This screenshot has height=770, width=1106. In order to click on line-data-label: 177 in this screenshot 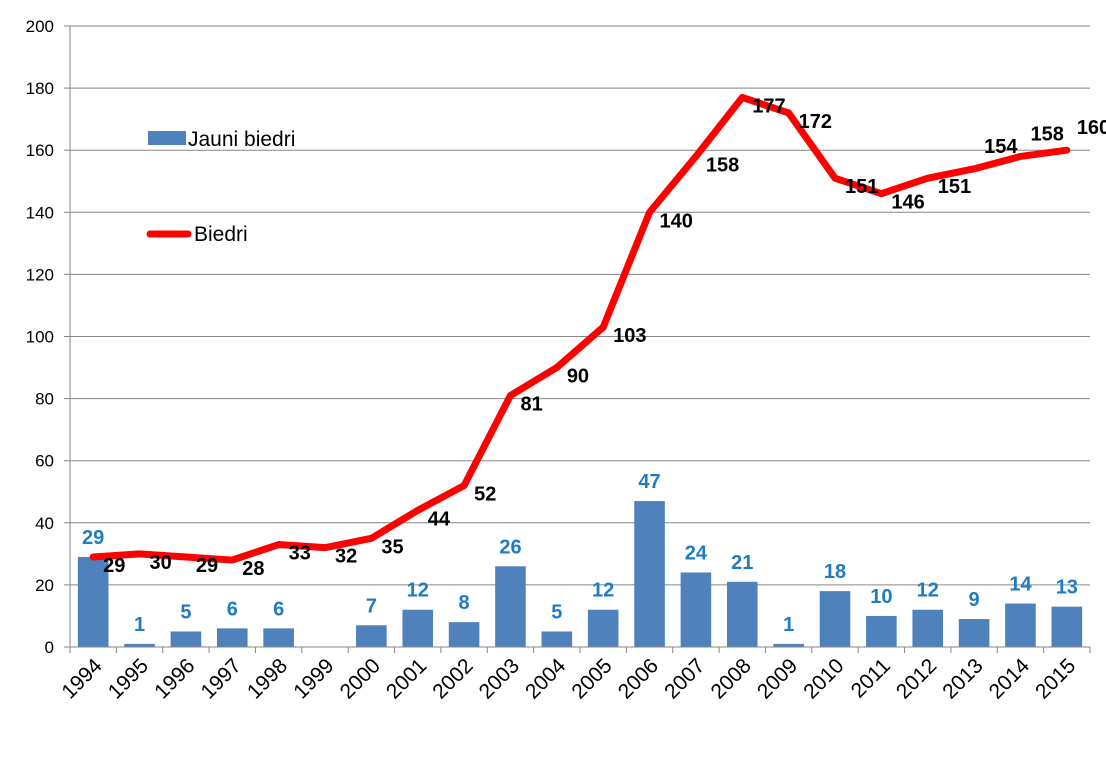, I will do `click(768, 106)`.